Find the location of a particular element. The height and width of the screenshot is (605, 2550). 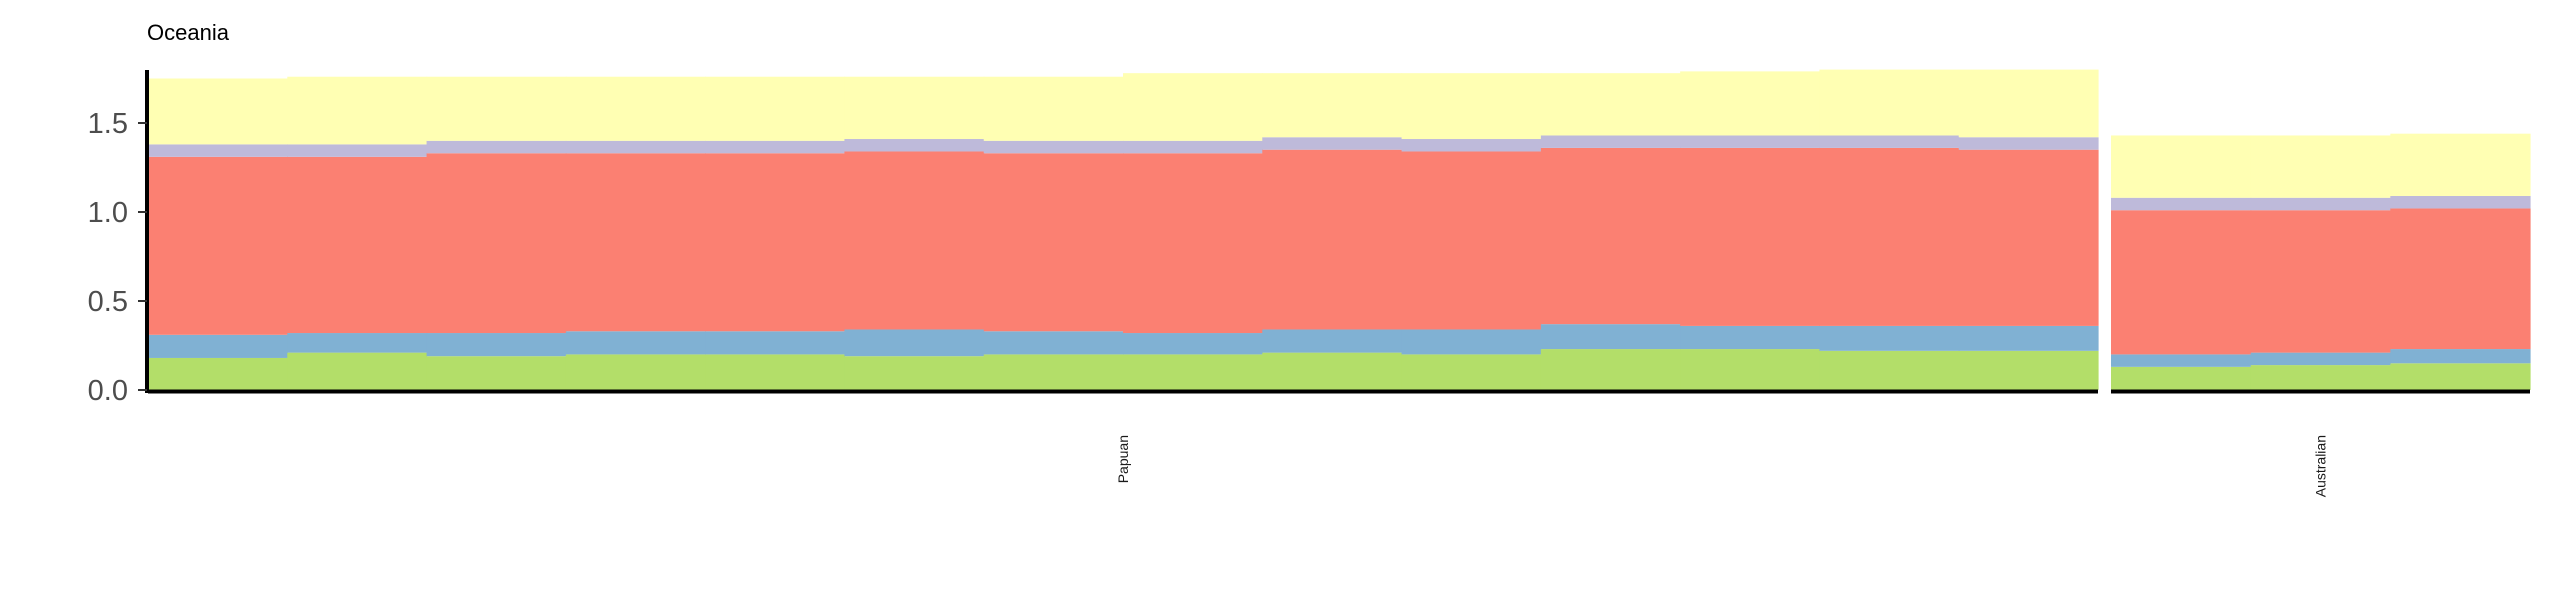

group-label: Australian is located at coordinates (2321, 466).